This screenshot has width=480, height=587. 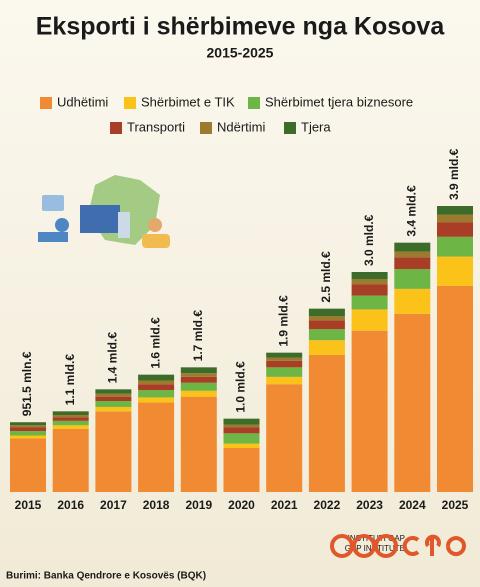 I want to click on legend-label: Ndërtimi, so click(x=241, y=126).